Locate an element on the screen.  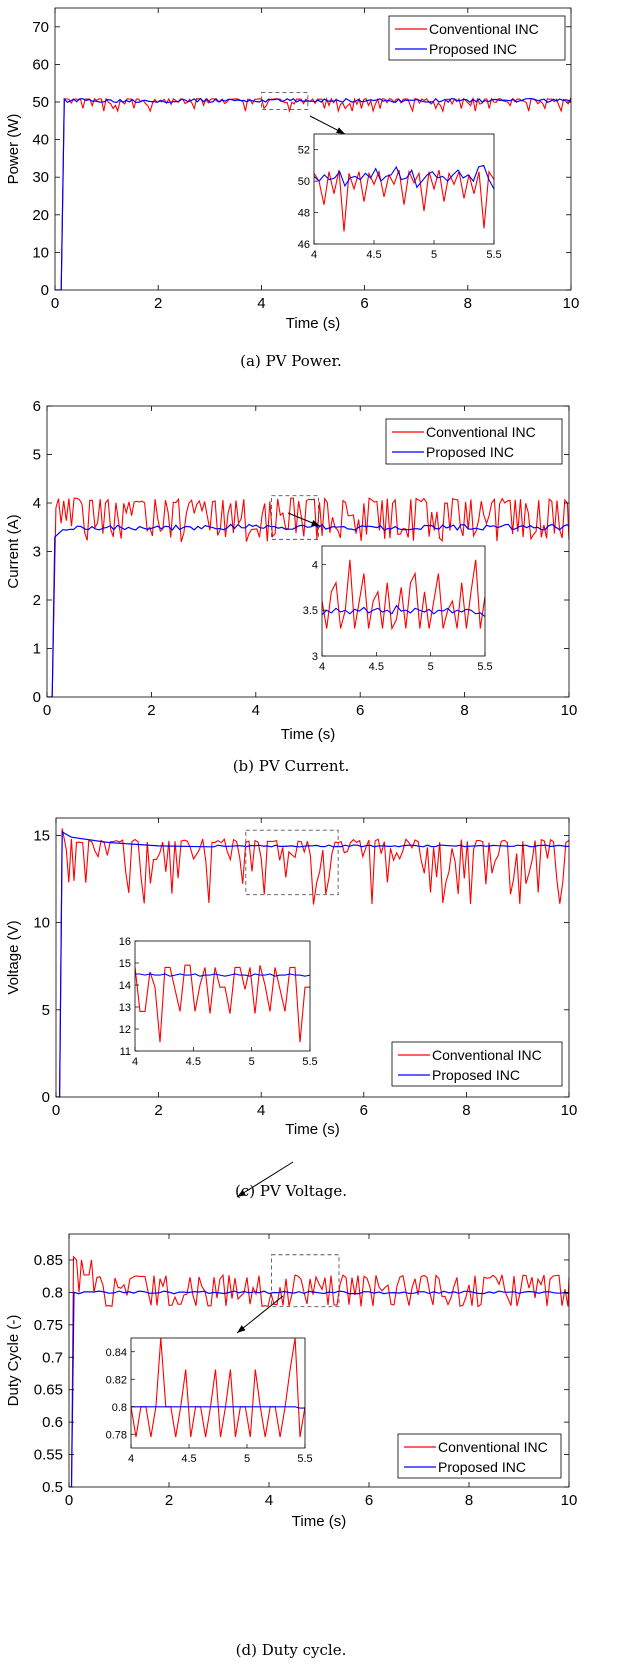
voltage-xlabel: Time (s) is located at coordinates (312, 1129).